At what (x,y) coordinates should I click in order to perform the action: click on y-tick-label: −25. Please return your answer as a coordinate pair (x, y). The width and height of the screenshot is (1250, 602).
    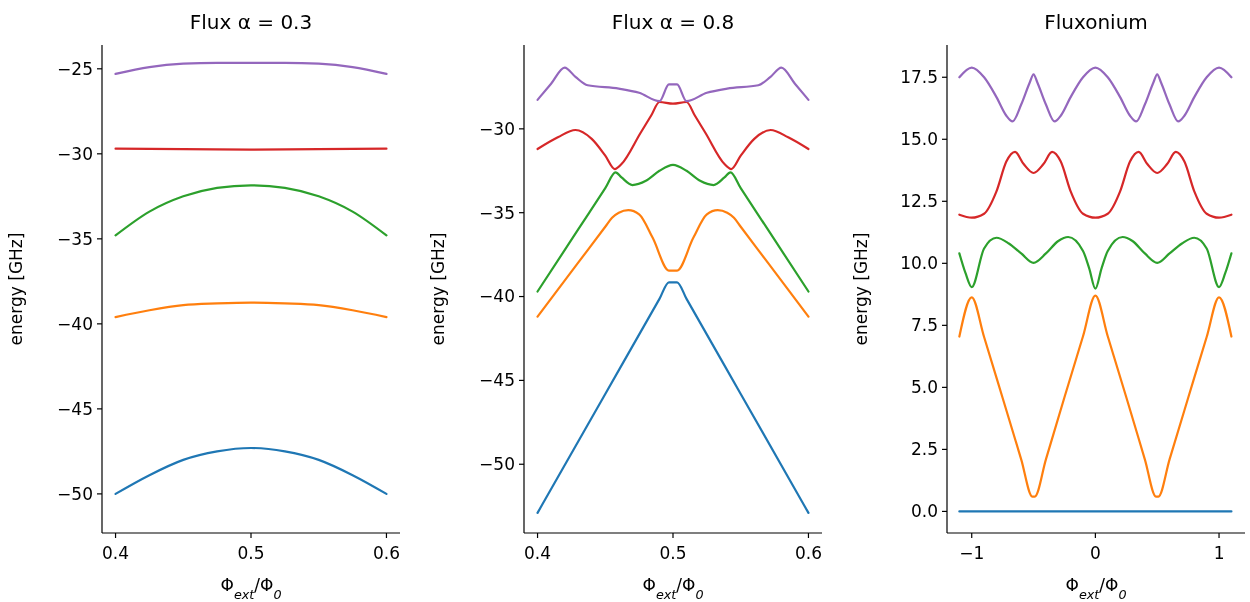
    Looking at the image, I should click on (75, 68).